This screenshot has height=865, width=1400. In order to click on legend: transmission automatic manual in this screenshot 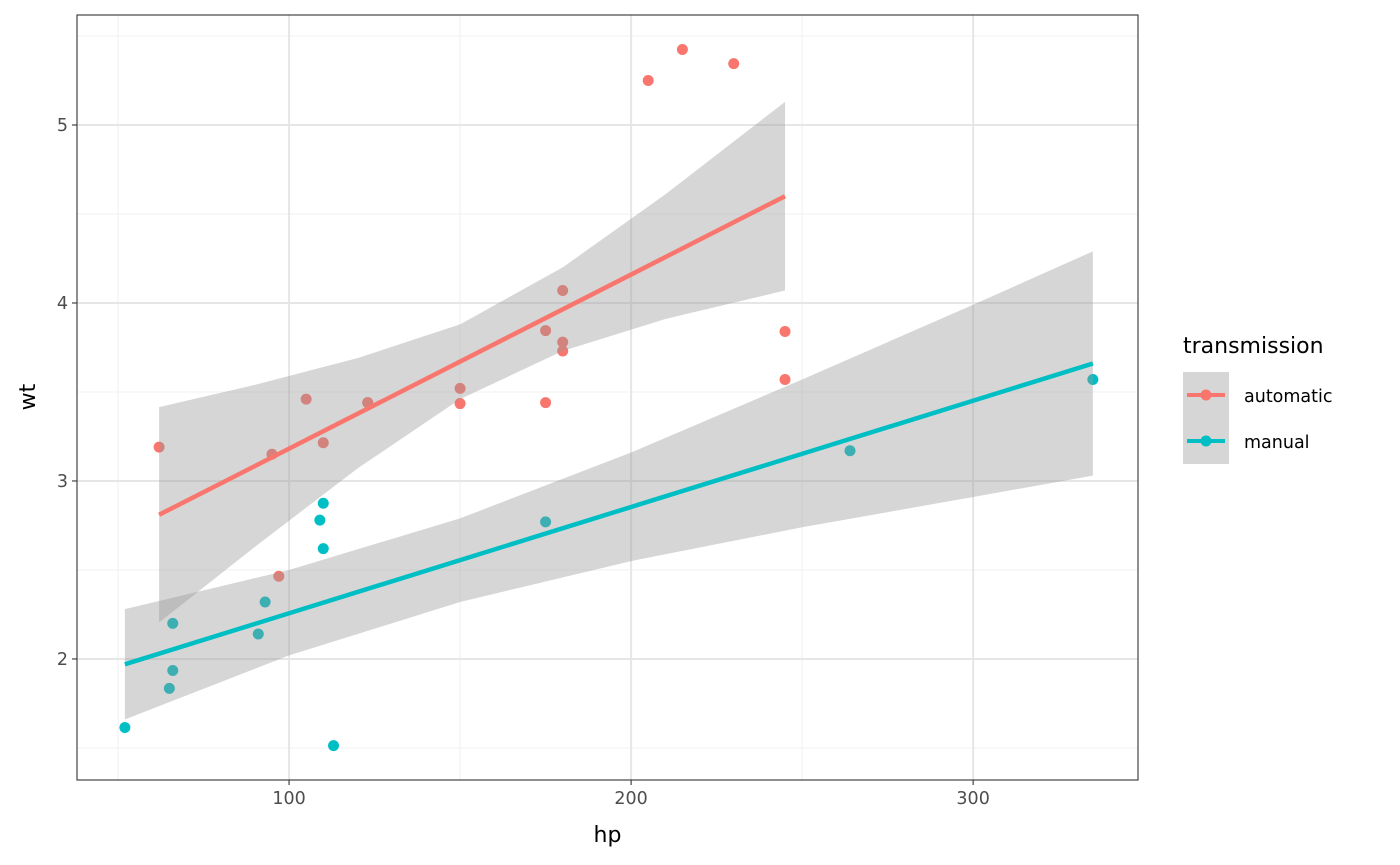, I will do `click(1258, 399)`.